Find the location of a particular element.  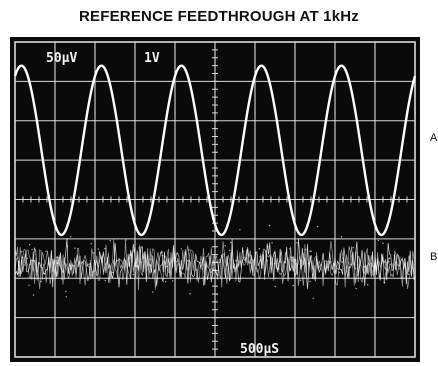

ch1-scale-readout: 50µV is located at coordinates (61, 58).